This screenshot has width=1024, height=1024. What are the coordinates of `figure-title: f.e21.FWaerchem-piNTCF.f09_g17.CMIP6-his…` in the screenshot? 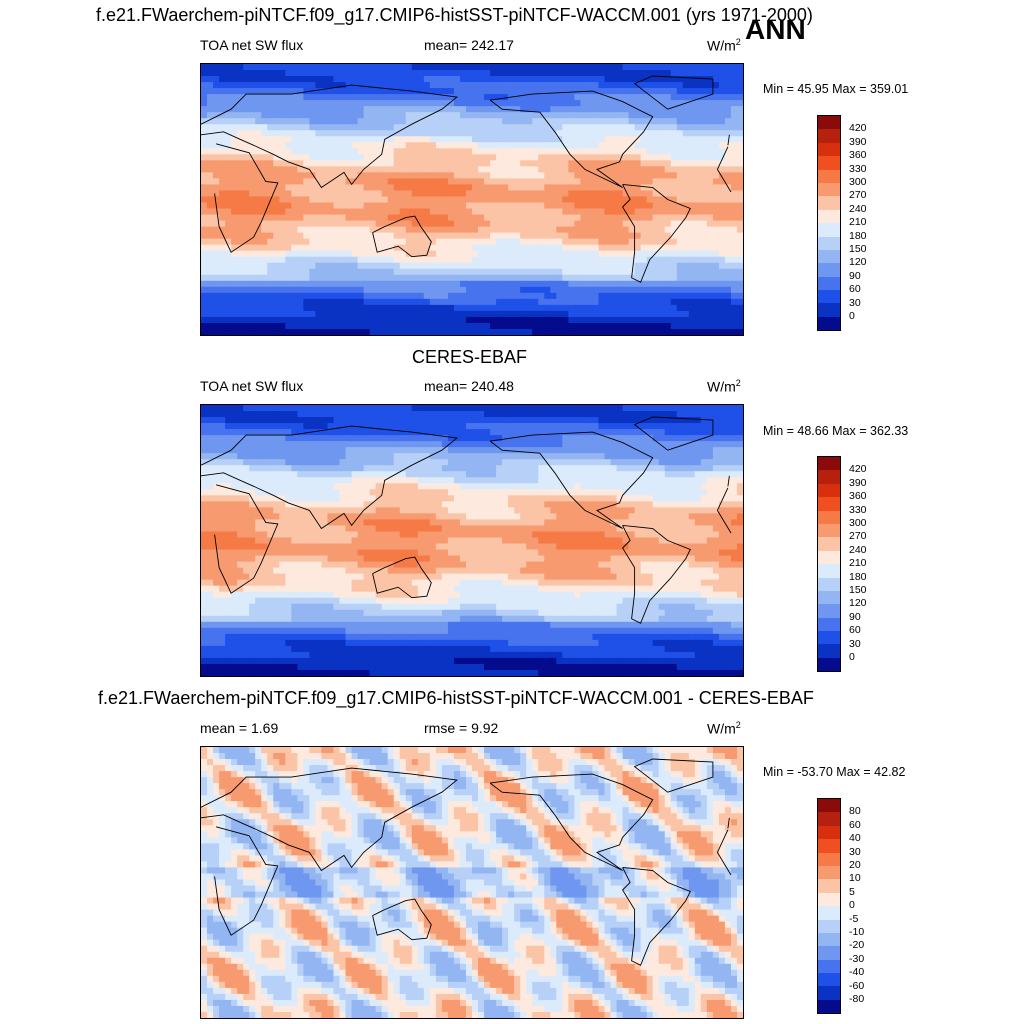 It's located at (454, 15).